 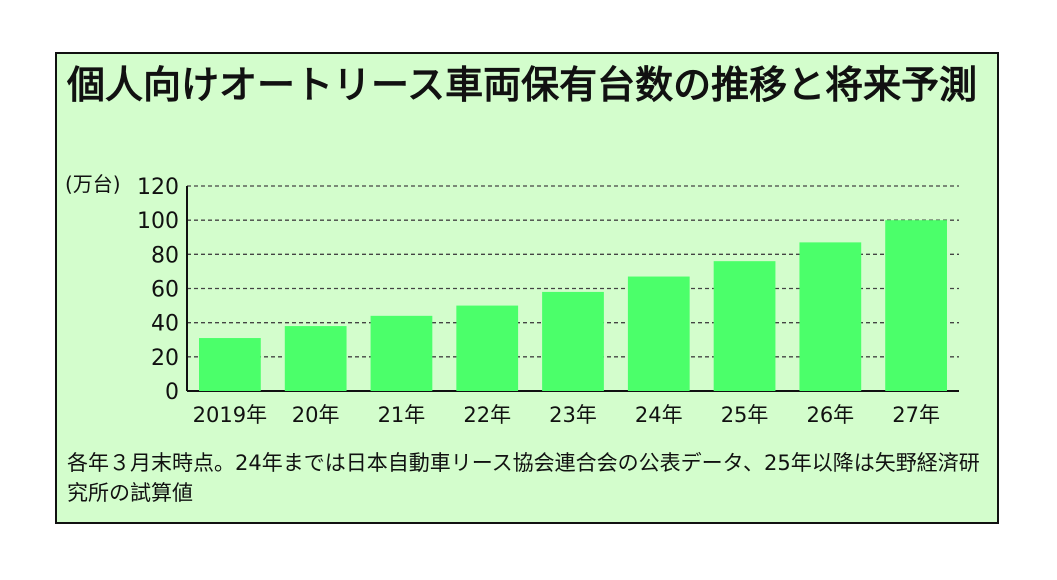 What do you see at coordinates (916, 415) in the screenshot?
I see `x-tick-label: 27年` at bounding box center [916, 415].